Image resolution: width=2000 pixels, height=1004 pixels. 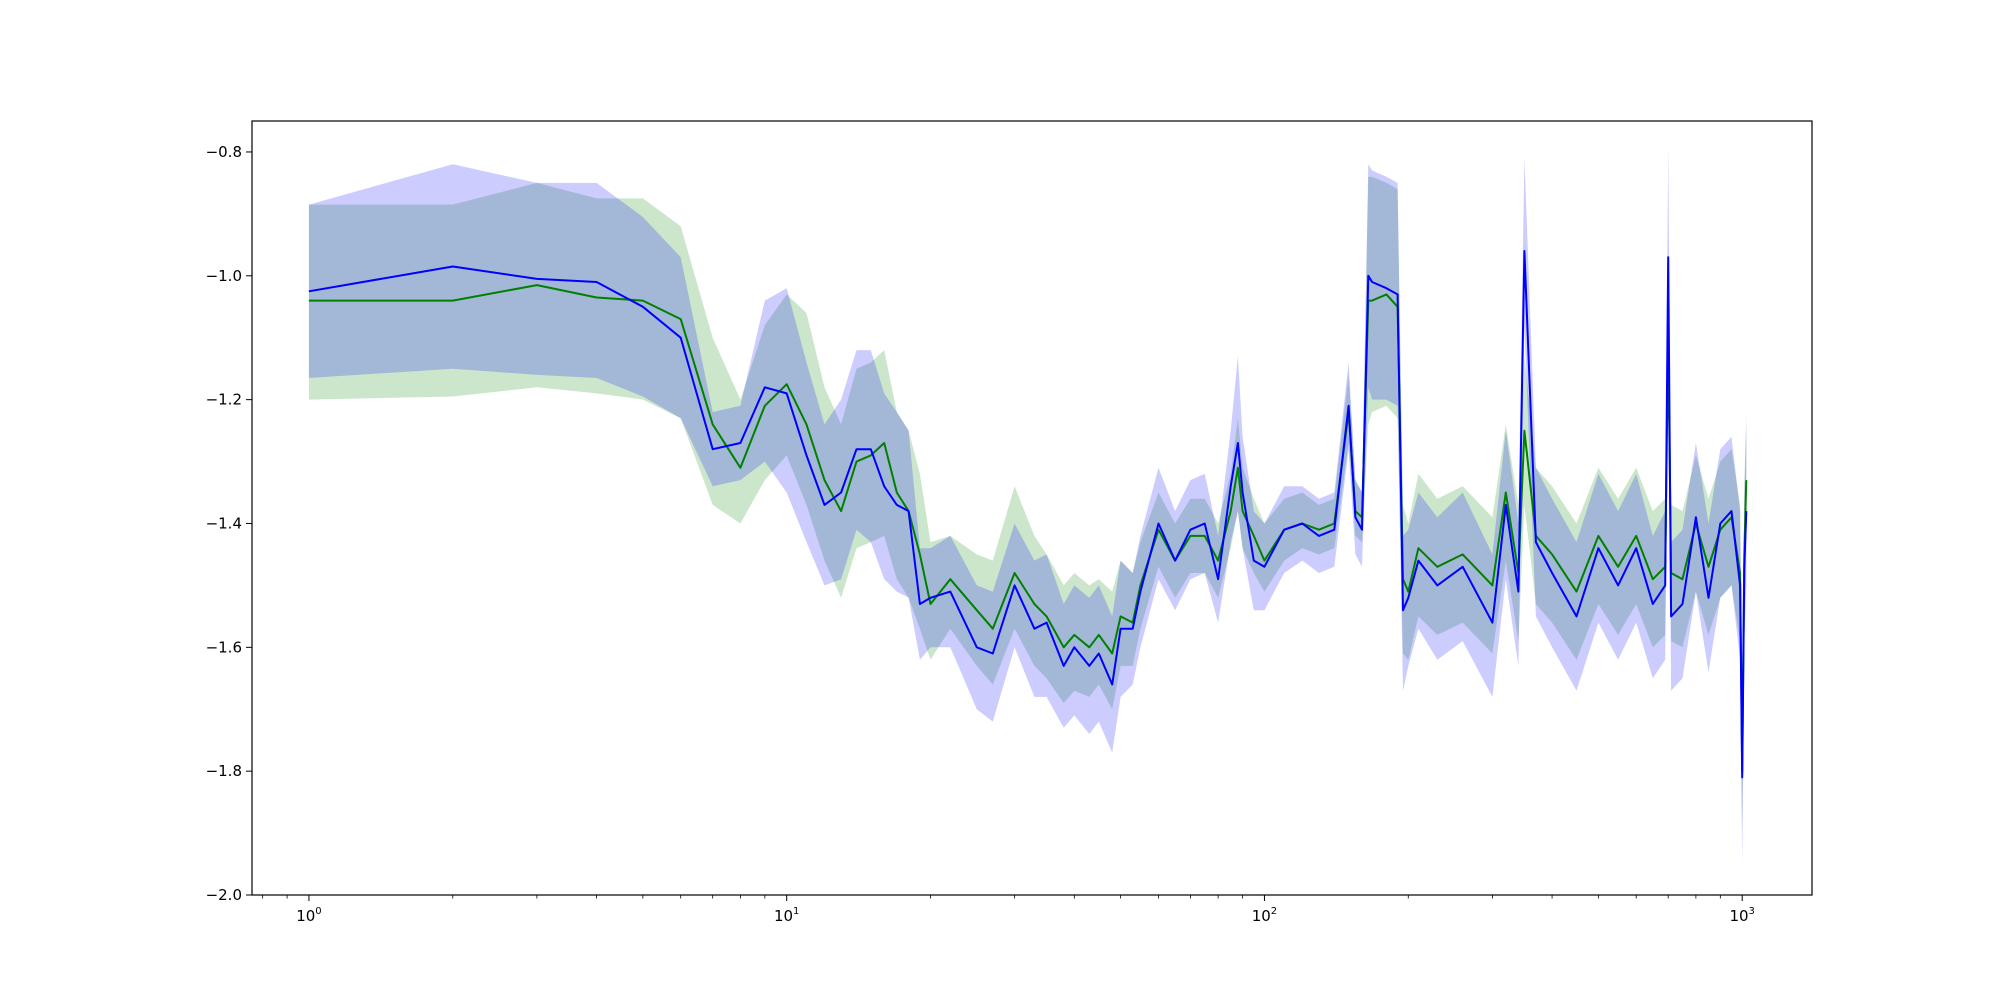 I want to click on x-tick-label: 10¹, so click(x=786, y=915).